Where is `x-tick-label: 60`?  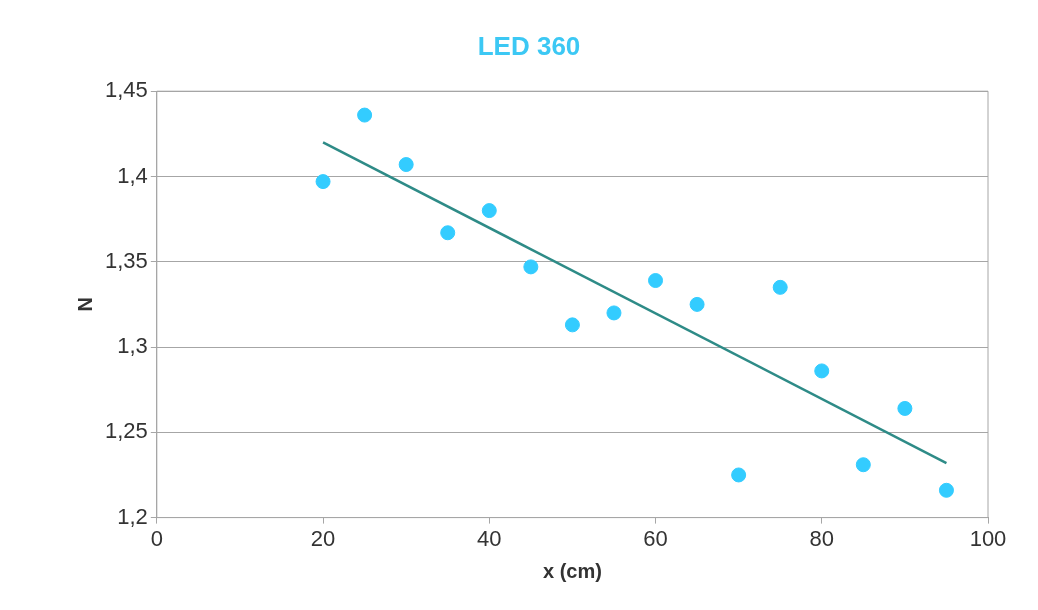
x-tick-label: 60 is located at coordinates (655, 538).